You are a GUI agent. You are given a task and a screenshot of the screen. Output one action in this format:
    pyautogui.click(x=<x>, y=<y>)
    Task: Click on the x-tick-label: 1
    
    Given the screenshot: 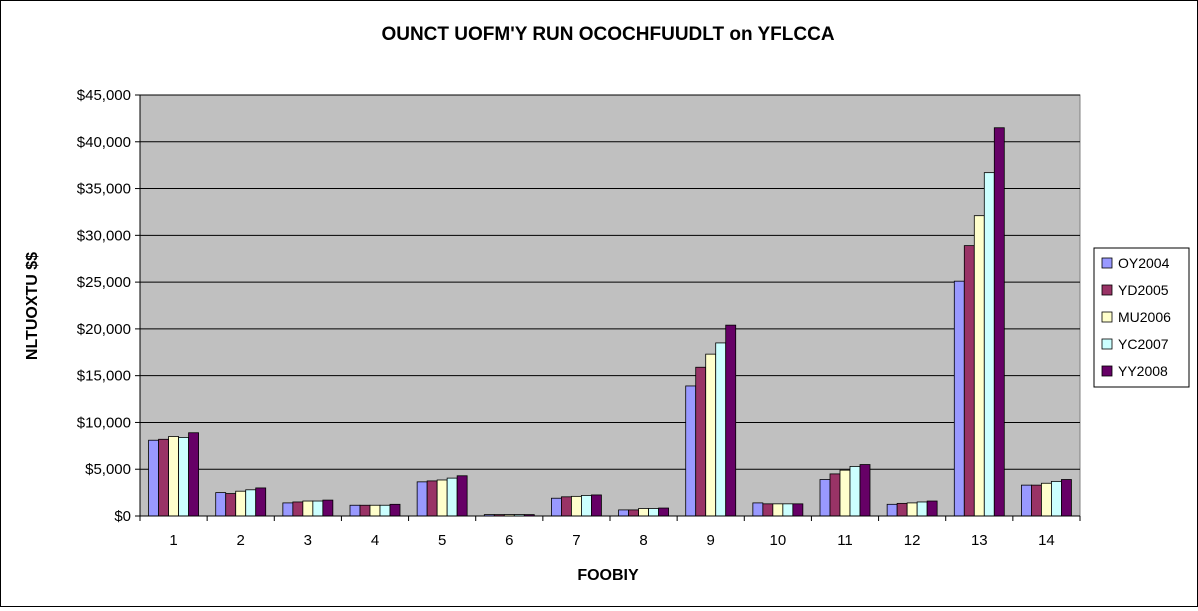 What is the action you would take?
    pyautogui.click(x=173, y=540)
    